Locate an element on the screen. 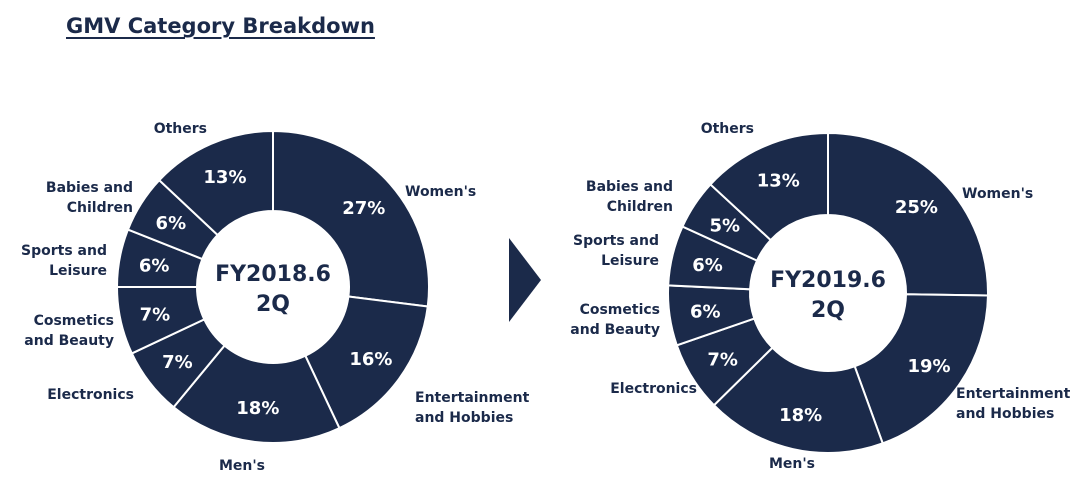 This screenshot has height=501, width=1080. slice-value-label: 5% is located at coordinates (724, 225).